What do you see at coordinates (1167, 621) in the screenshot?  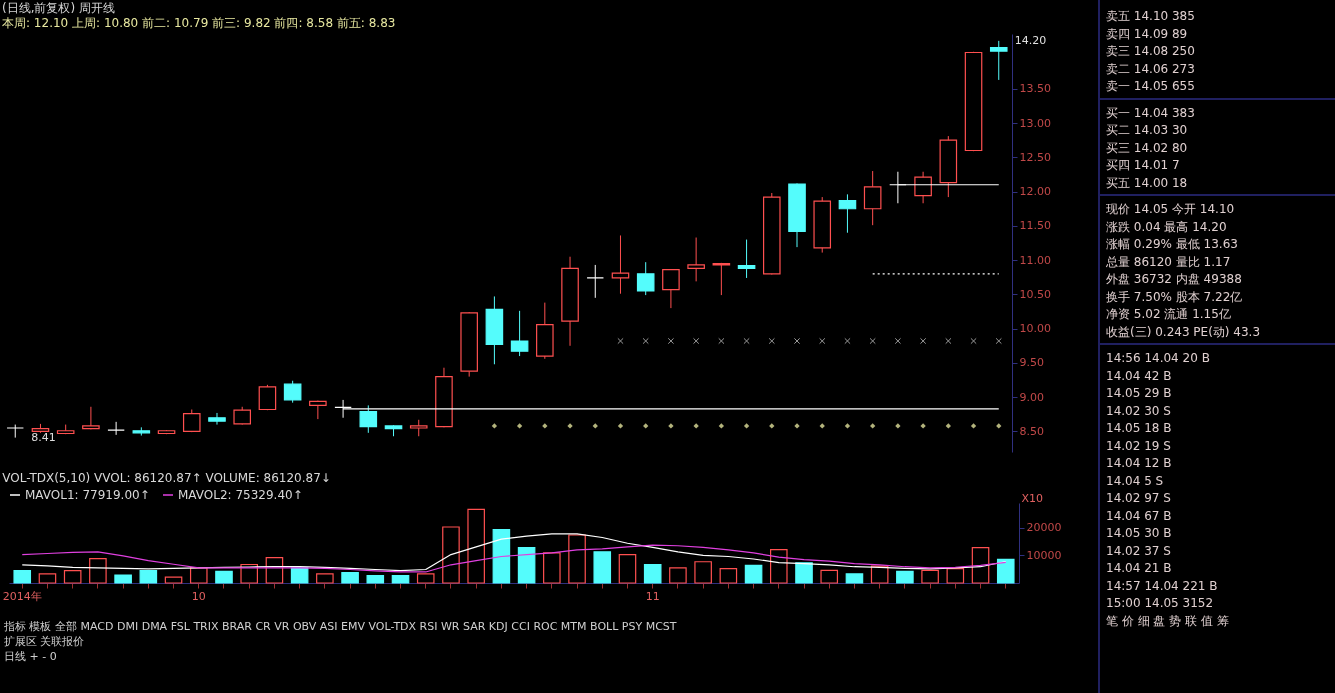 I see `text: 笔 价 细 盘 势 联 值 筹` at bounding box center [1167, 621].